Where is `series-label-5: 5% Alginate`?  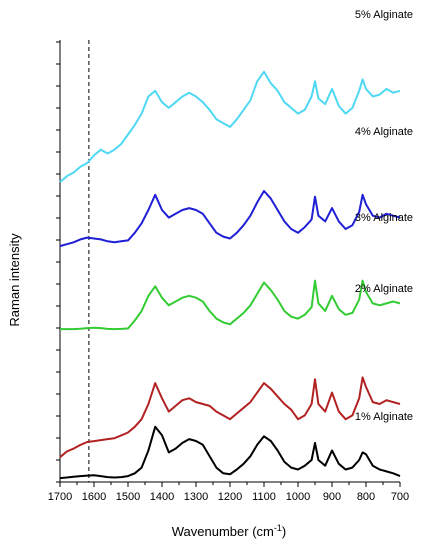
series-label-5: 5% Alginate is located at coordinates (384, 15).